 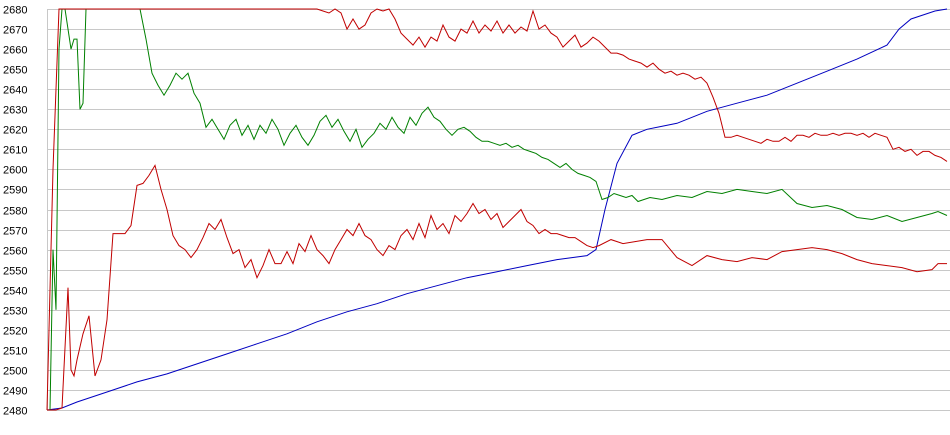 I want to click on y-tick-label: 2500, so click(x=15, y=372).